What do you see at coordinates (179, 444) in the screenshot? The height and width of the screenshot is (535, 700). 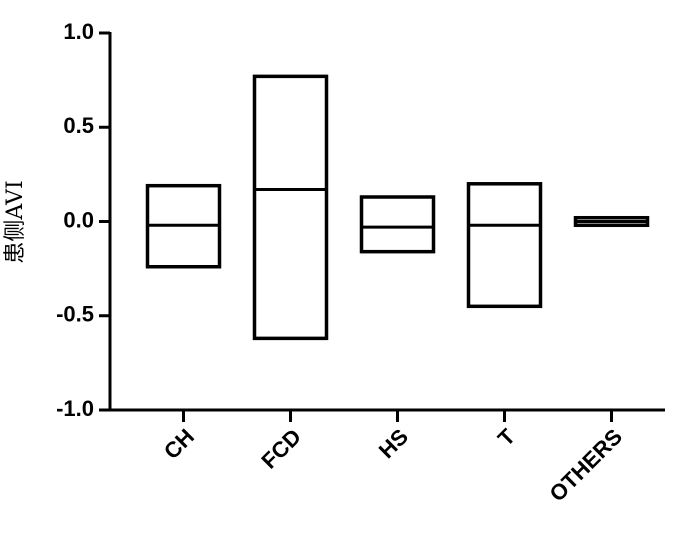 I see `x-tick-label: CH` at bounding box center [179, 444].